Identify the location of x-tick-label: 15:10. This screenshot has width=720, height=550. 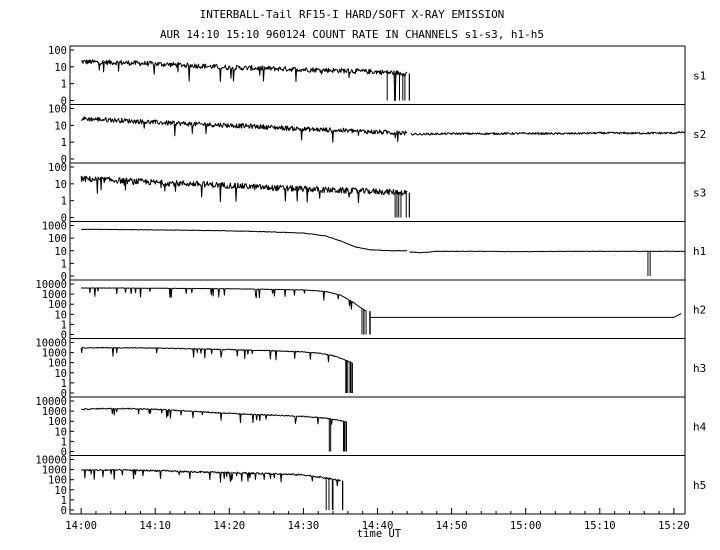
(600, 526).